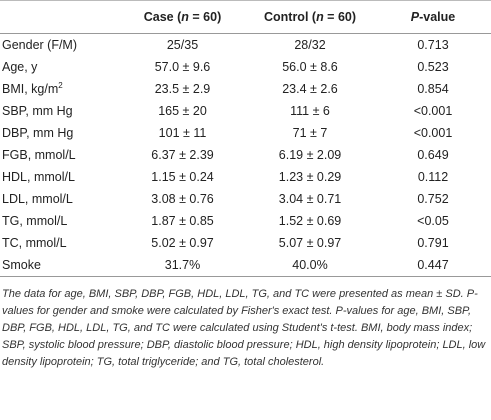  I want to click on row-label: TG, mmol/L, so click(60, 221).